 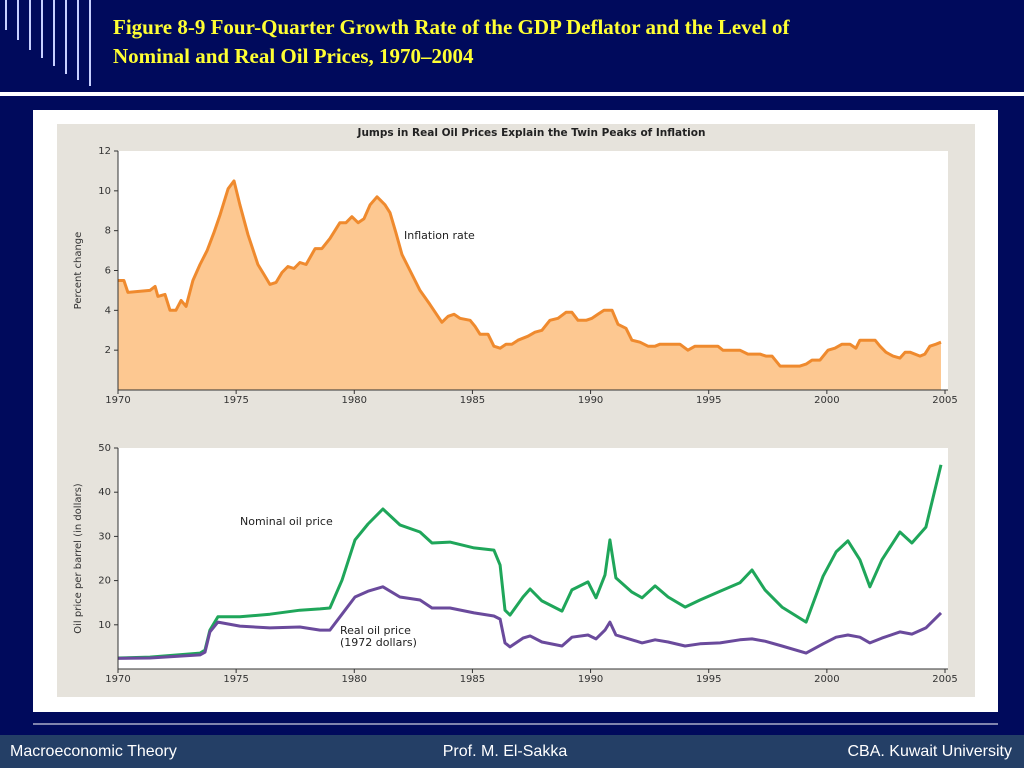 What do you see at coordinates (78, 271) in the screenshot?
I see `y-axis-label: Percent change` at bounding box center [78, 271].